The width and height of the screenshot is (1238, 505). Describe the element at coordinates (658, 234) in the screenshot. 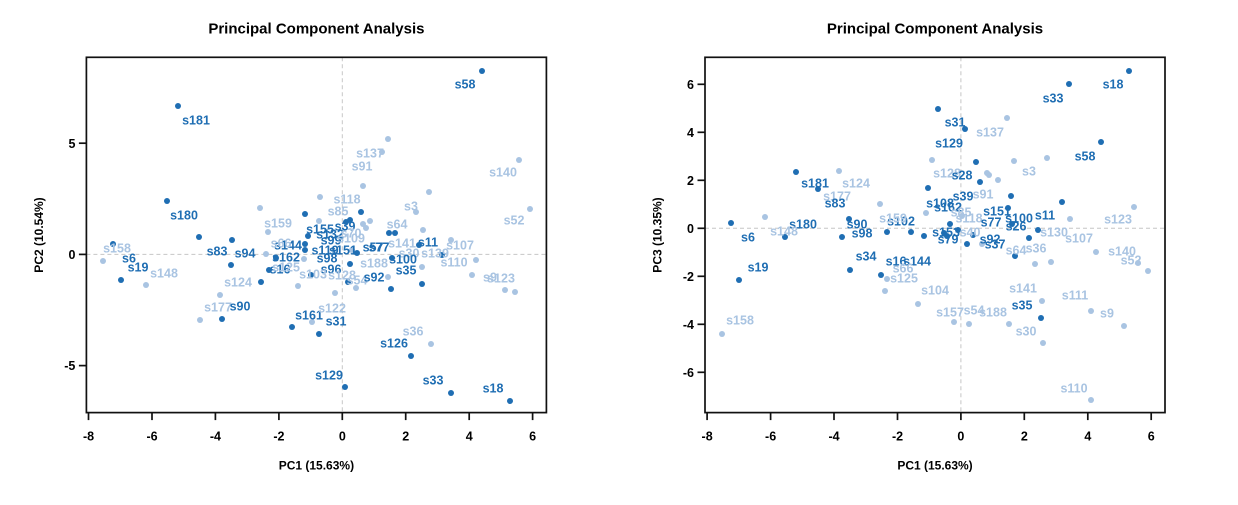

I see `svg-text: PC3 (10.35%)` at that location.